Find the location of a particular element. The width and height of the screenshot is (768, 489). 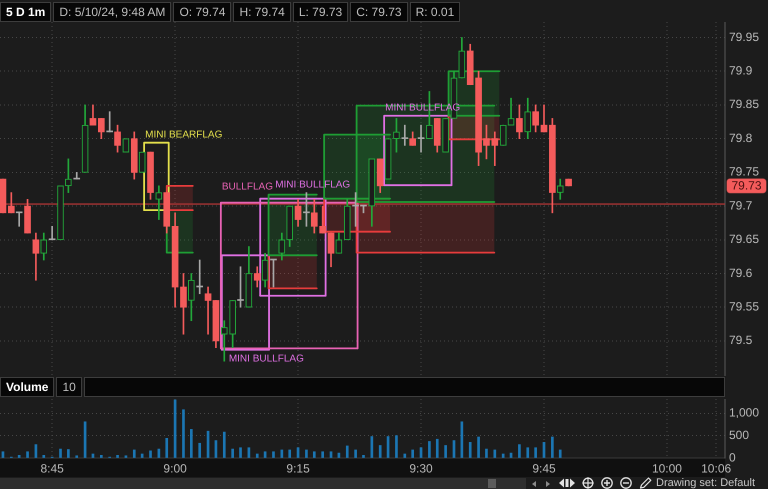

y-tick-label: 79.55 is located at coordinates (744, 307).